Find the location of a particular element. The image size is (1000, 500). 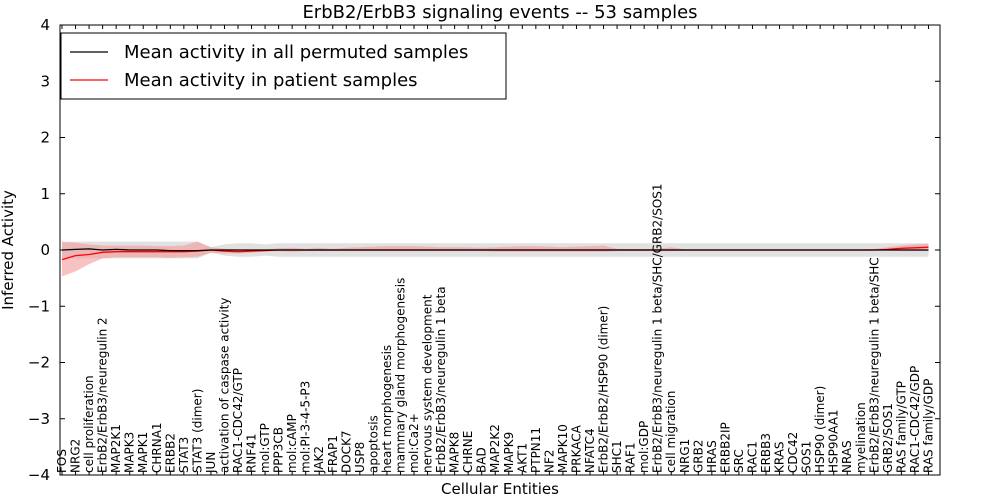

legend-box is located at coordinates (283, 66).